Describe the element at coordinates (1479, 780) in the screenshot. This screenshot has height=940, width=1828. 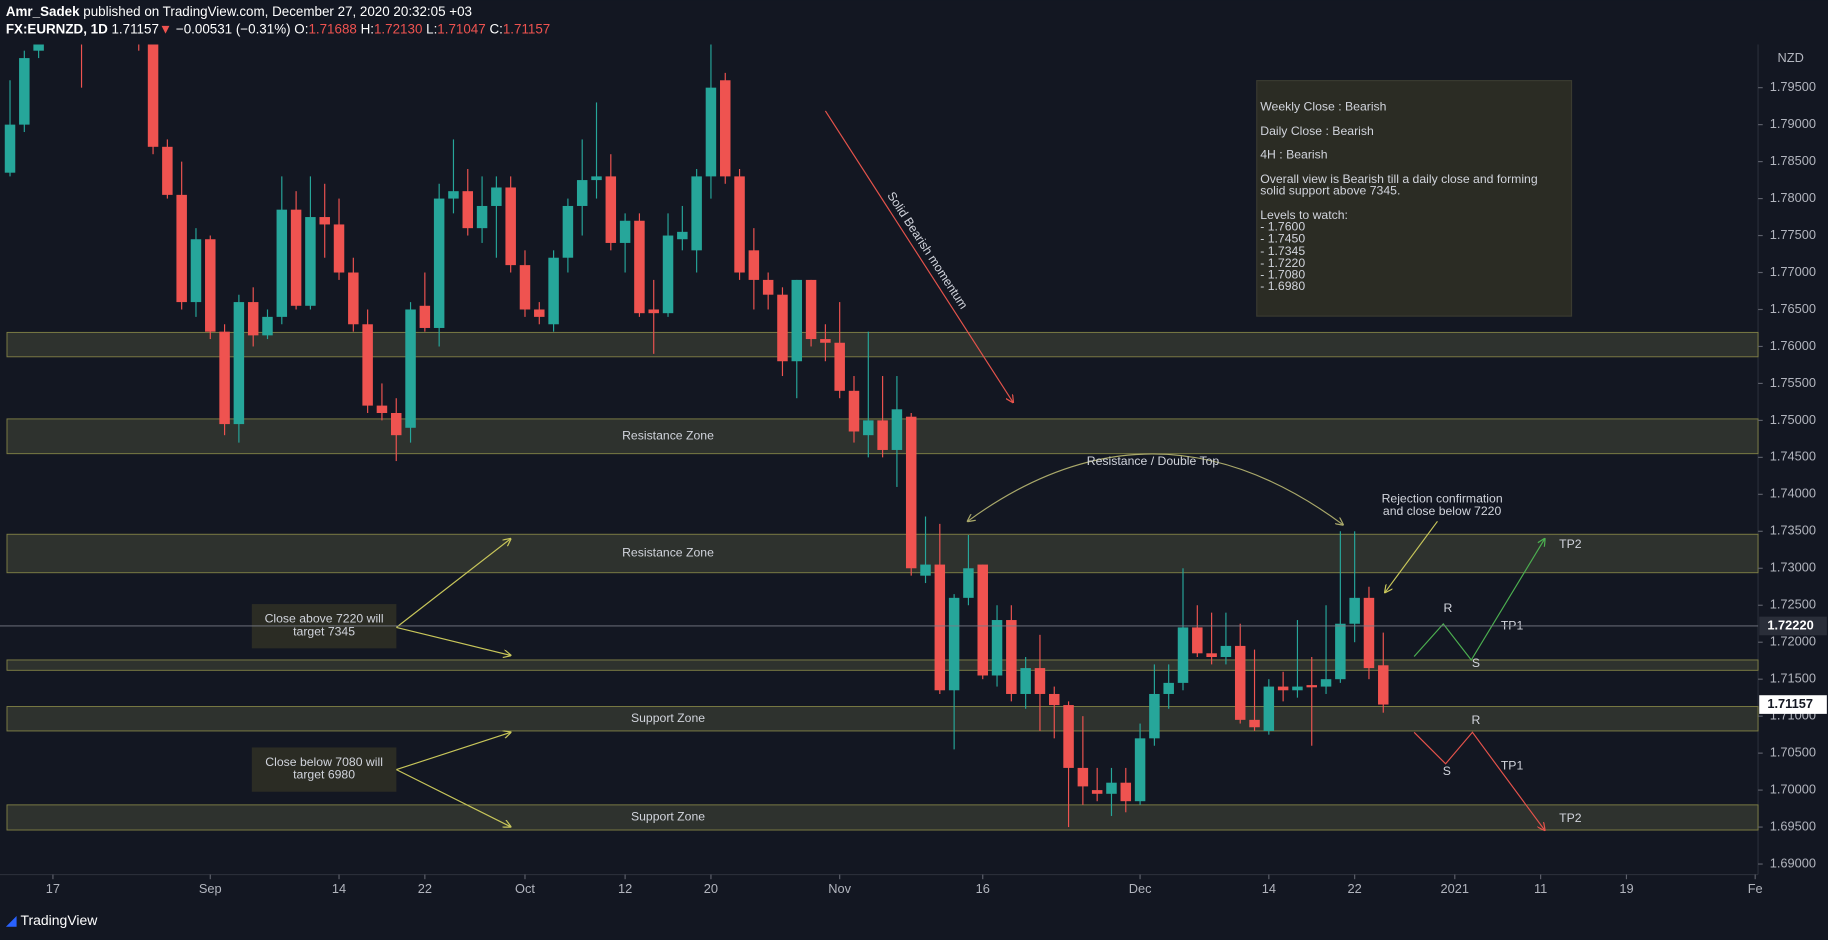
I see `bear-path` at that location.